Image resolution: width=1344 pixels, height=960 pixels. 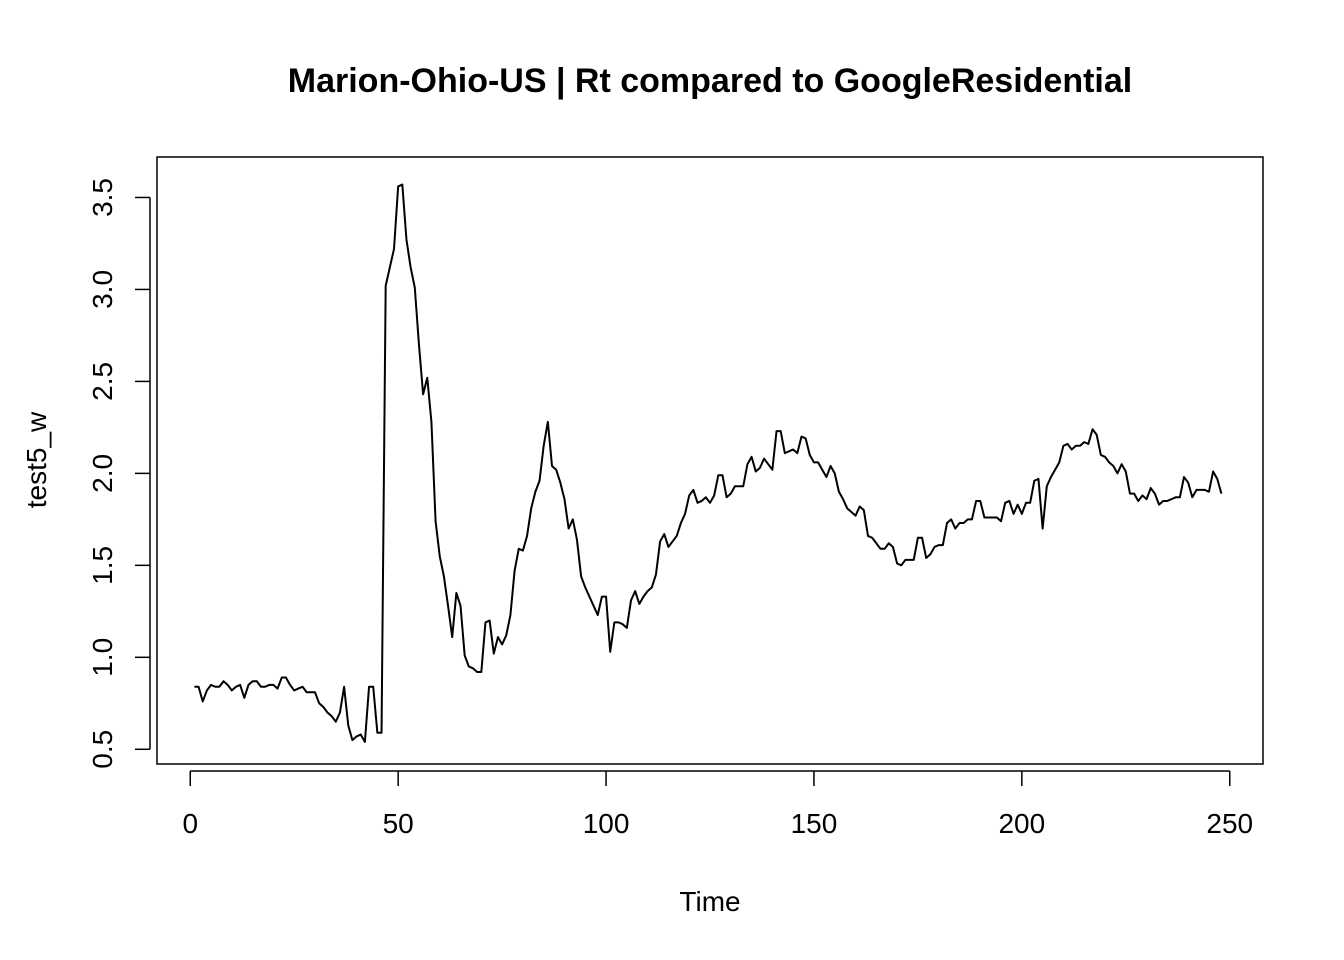 What do you see at coordinates (102, 565) in the screenshot?
I see `y-tick-label: 1.5` at bounding box center [102, 565].